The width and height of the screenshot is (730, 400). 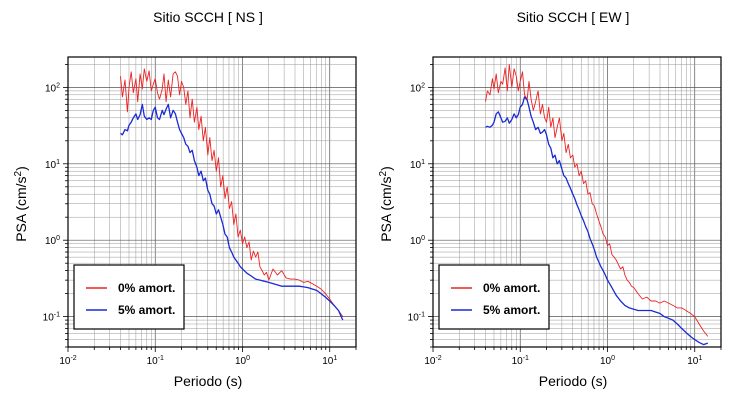 What do you see at coordinates (208, 17) in the screenshot?
I see `chart-title: Sitio SCCH [ NS ]` at bounding box center [208, 17].